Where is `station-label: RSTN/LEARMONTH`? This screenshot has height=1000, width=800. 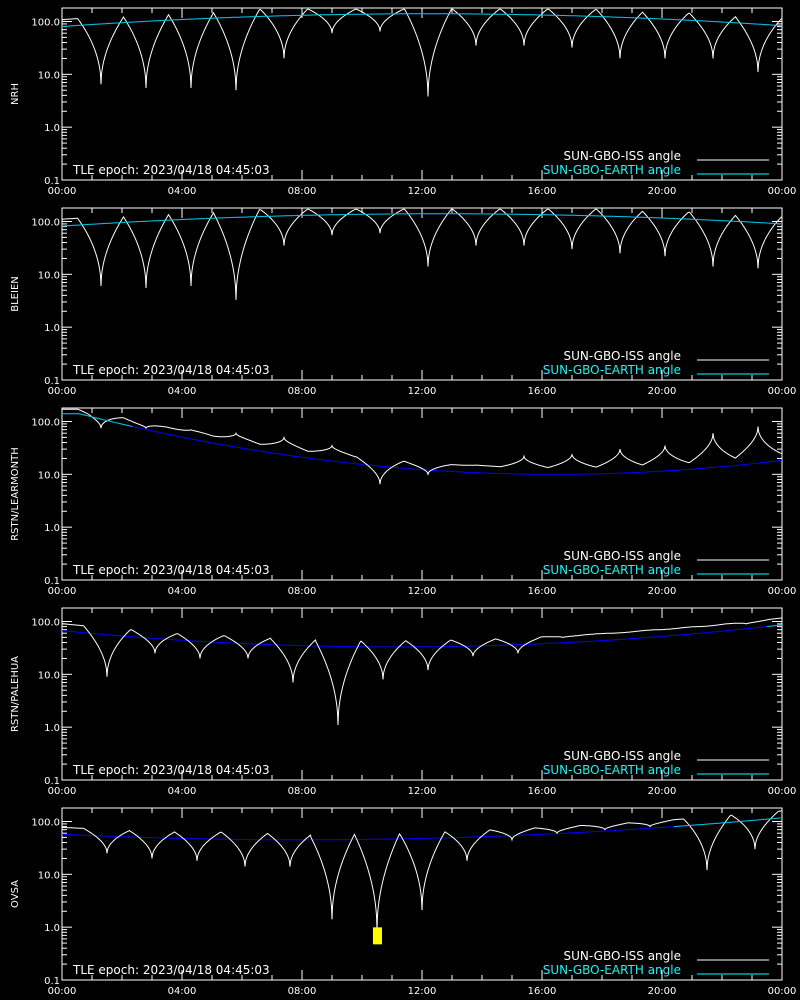
station-label: RSTN/LEARMONTH is located at coordinates (15, 494).